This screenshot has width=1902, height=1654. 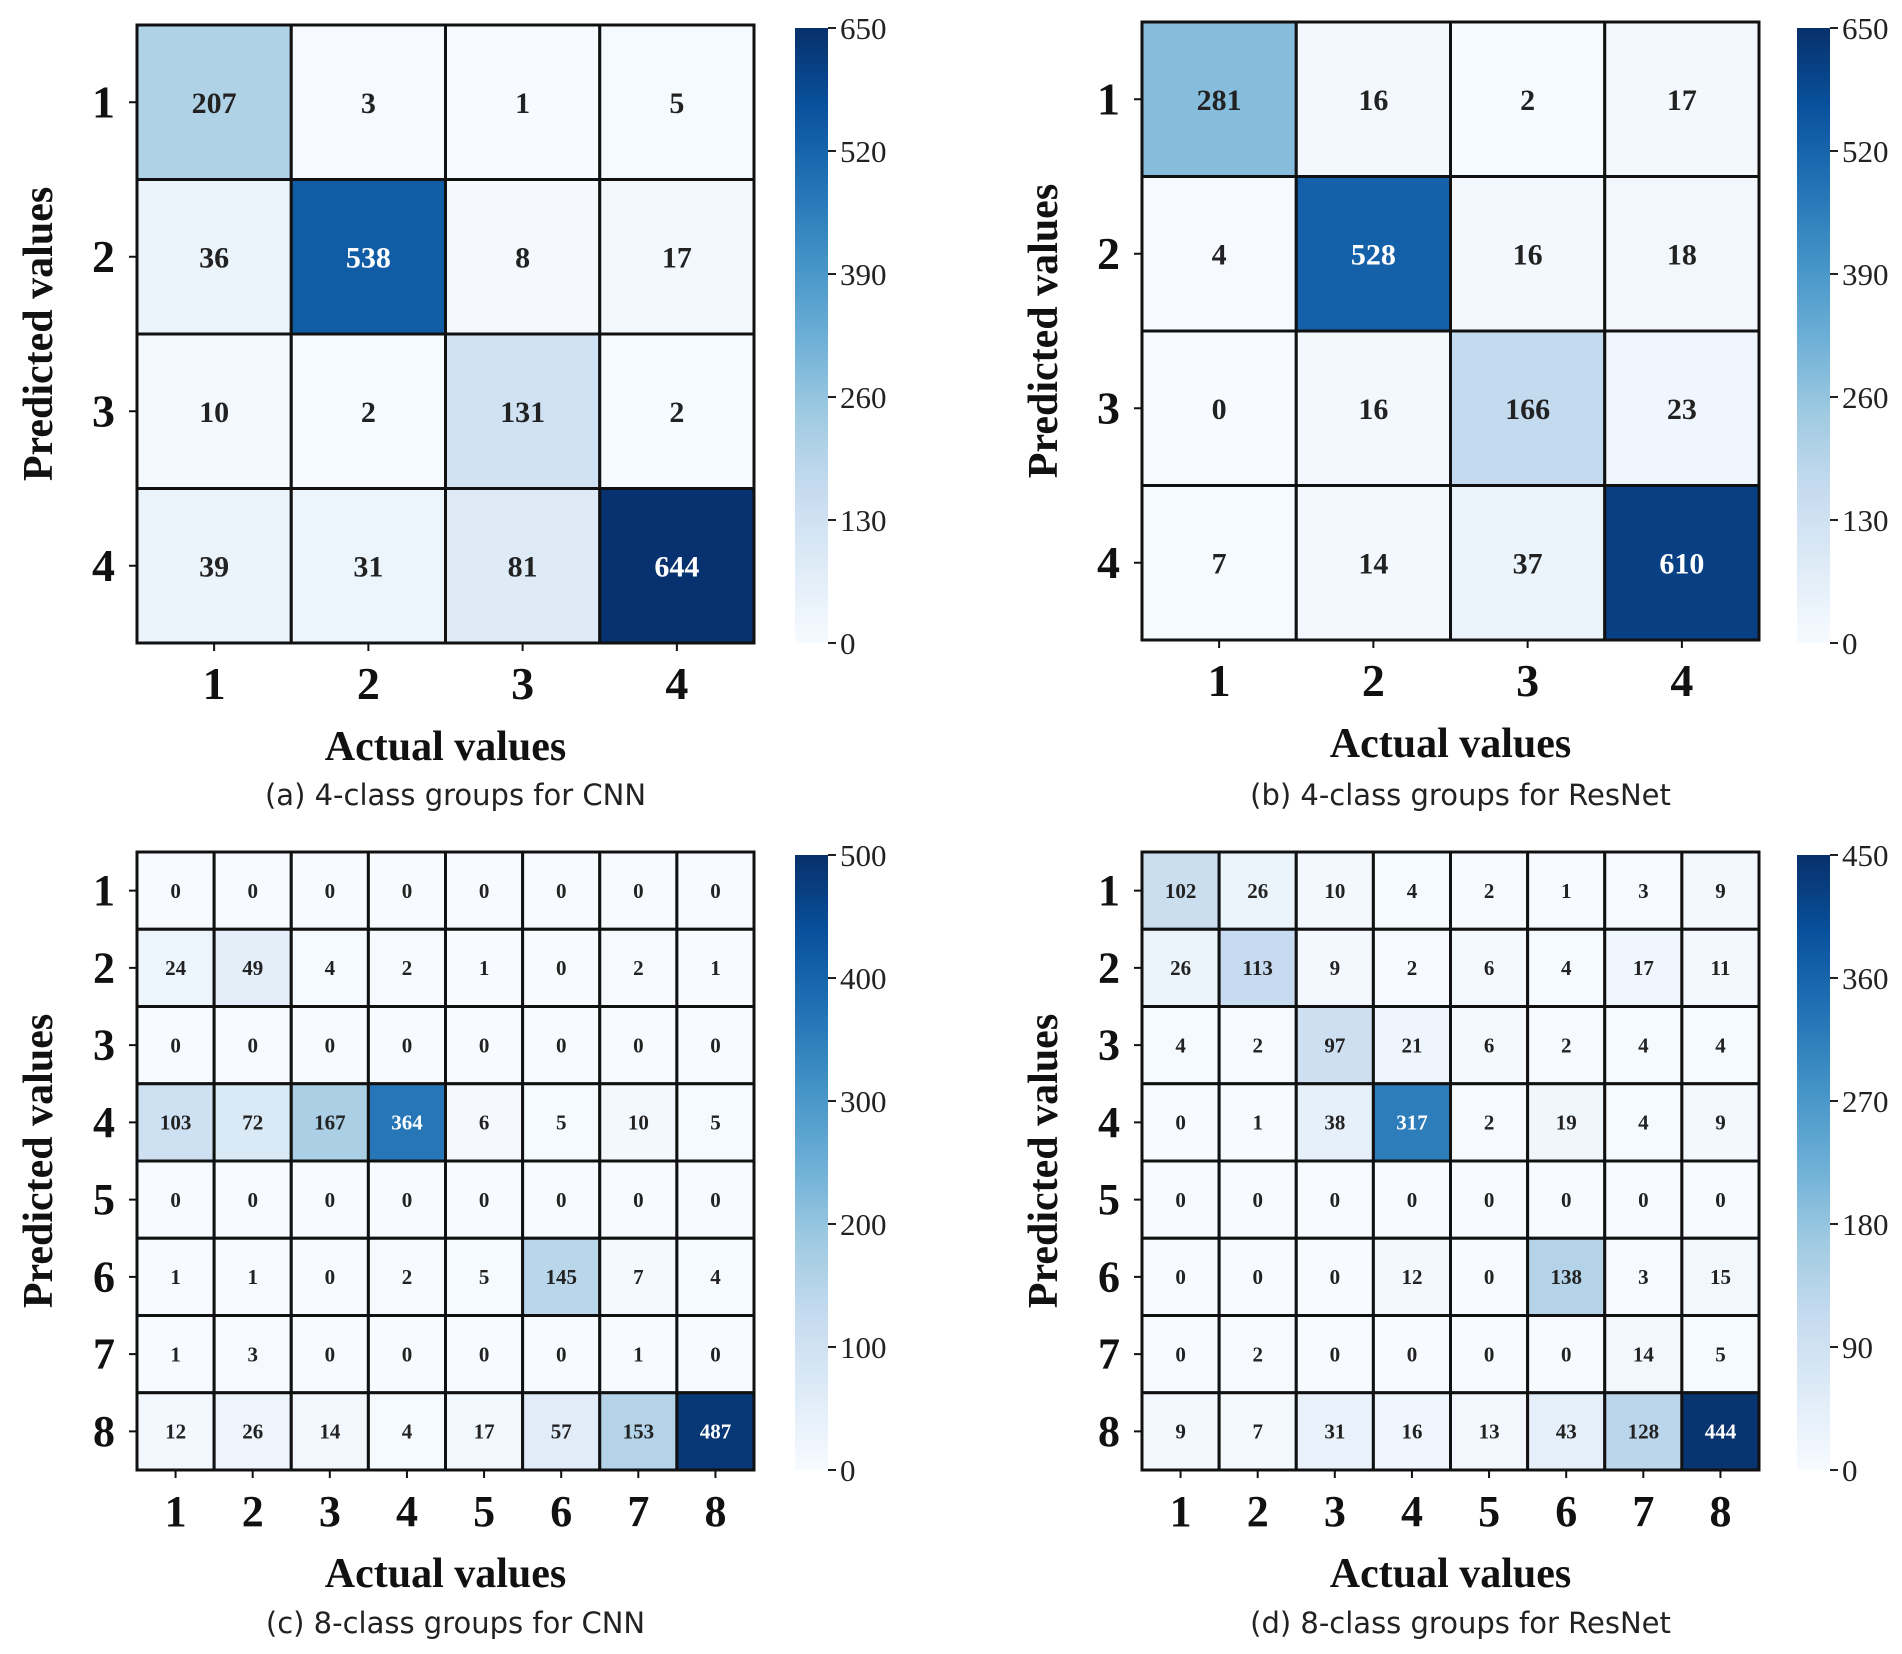 What do you see at coordinates (1643, 891) in the screenshot?
I see `cell-value-label: 3` at bounding box center [1643, 891].